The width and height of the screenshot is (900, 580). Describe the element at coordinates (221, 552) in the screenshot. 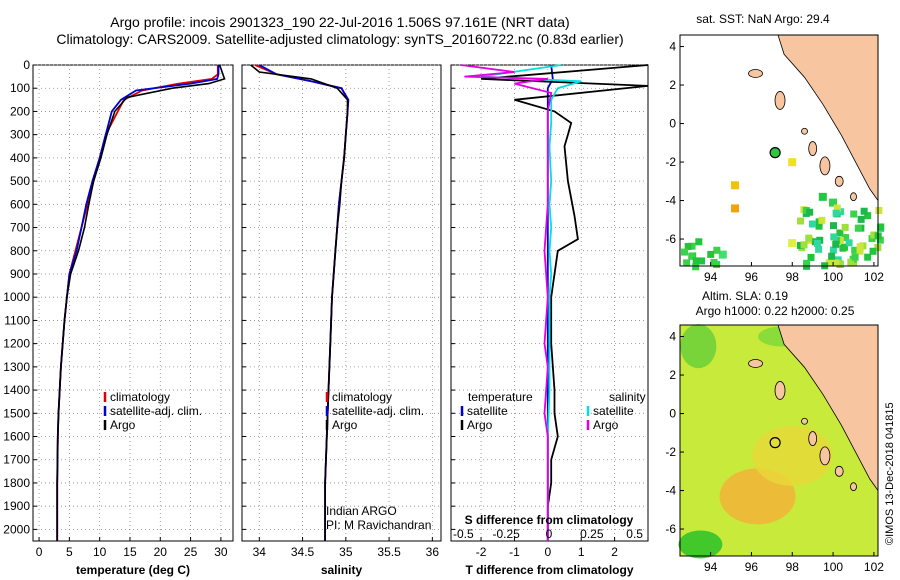

I see `x-tick-label: 30` at that location.